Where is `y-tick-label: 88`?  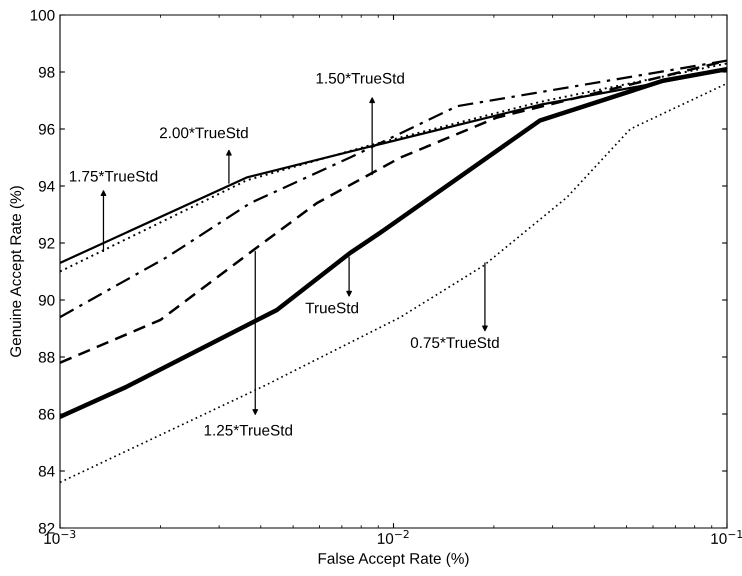 y-tick-label: 88 is located at coordinates (46, 357).